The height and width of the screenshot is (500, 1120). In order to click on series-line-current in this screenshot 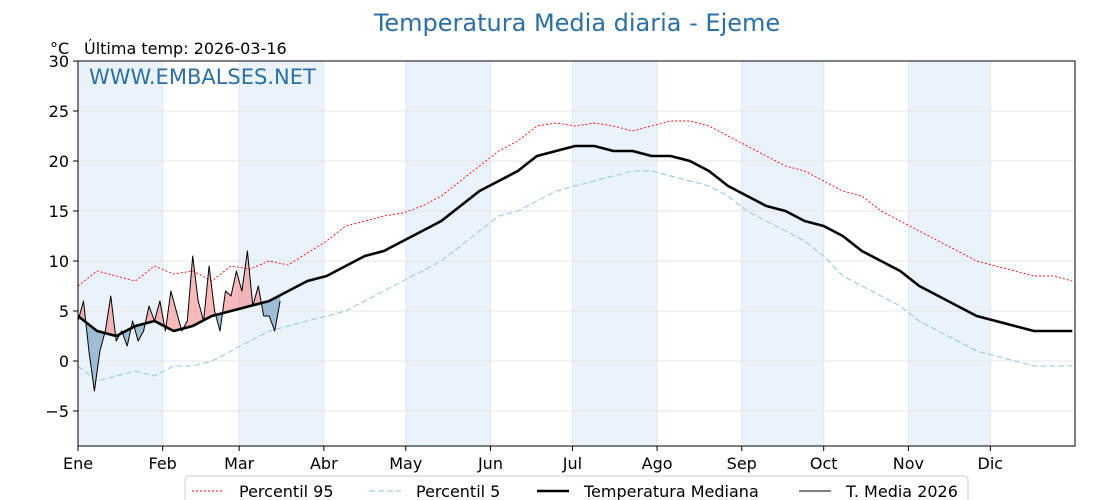, I will do `click(179, 321)`.